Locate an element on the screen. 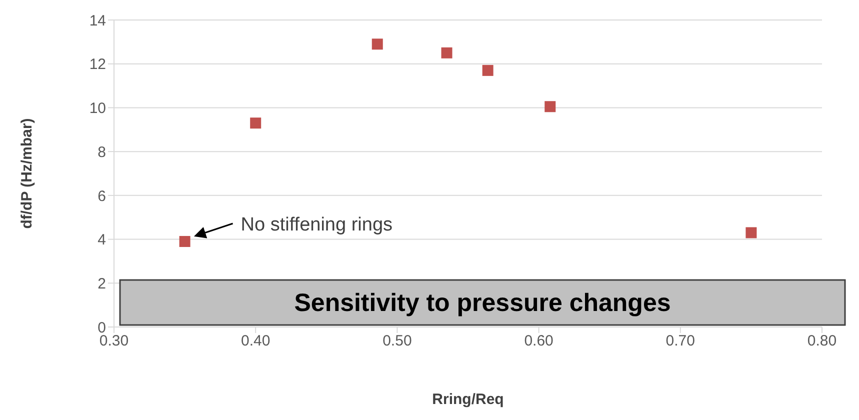  y-tick-label: 12 is located at coordinates (97, 65).